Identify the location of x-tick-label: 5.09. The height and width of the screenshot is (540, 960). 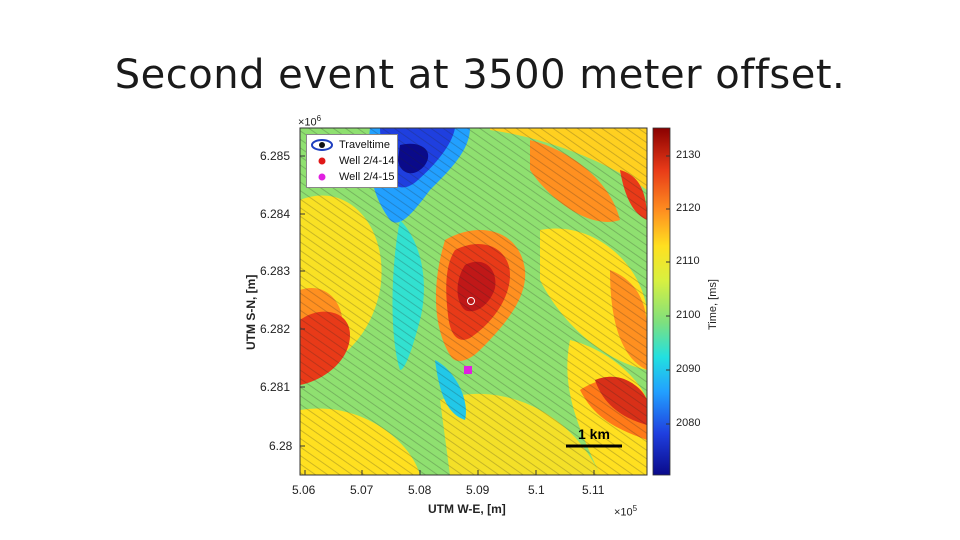
(478, 490).